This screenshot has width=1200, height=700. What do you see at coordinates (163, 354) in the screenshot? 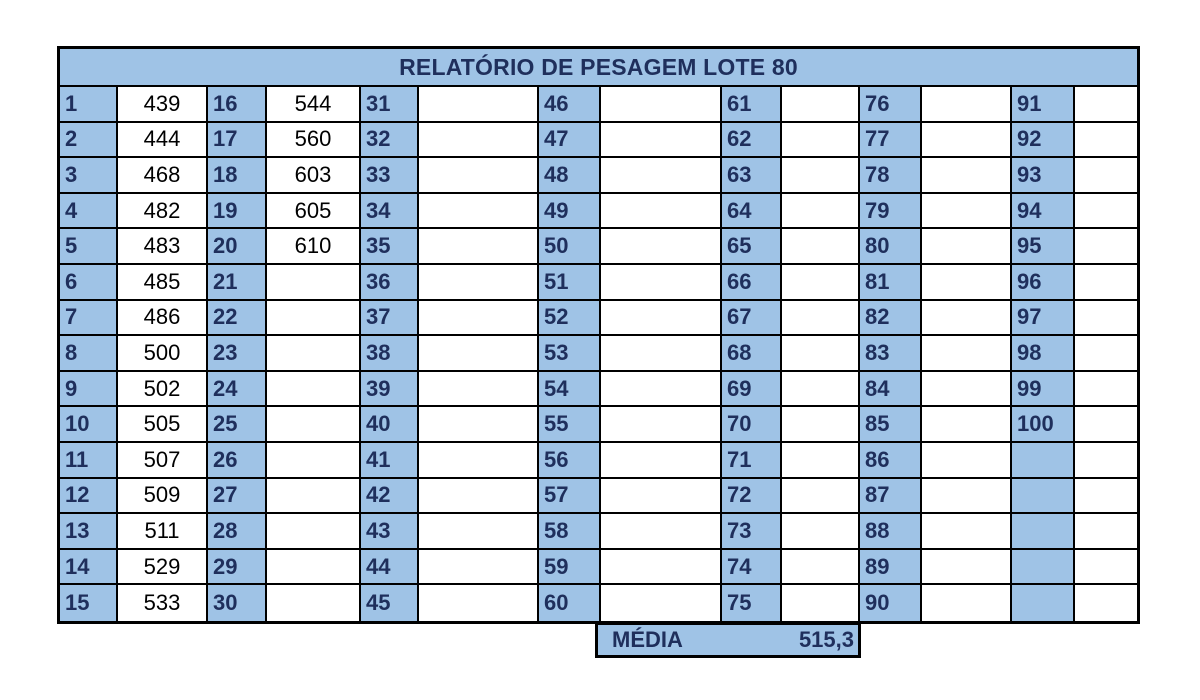
I see `weight-value-cell: 500` at bounding box center [163, 354].